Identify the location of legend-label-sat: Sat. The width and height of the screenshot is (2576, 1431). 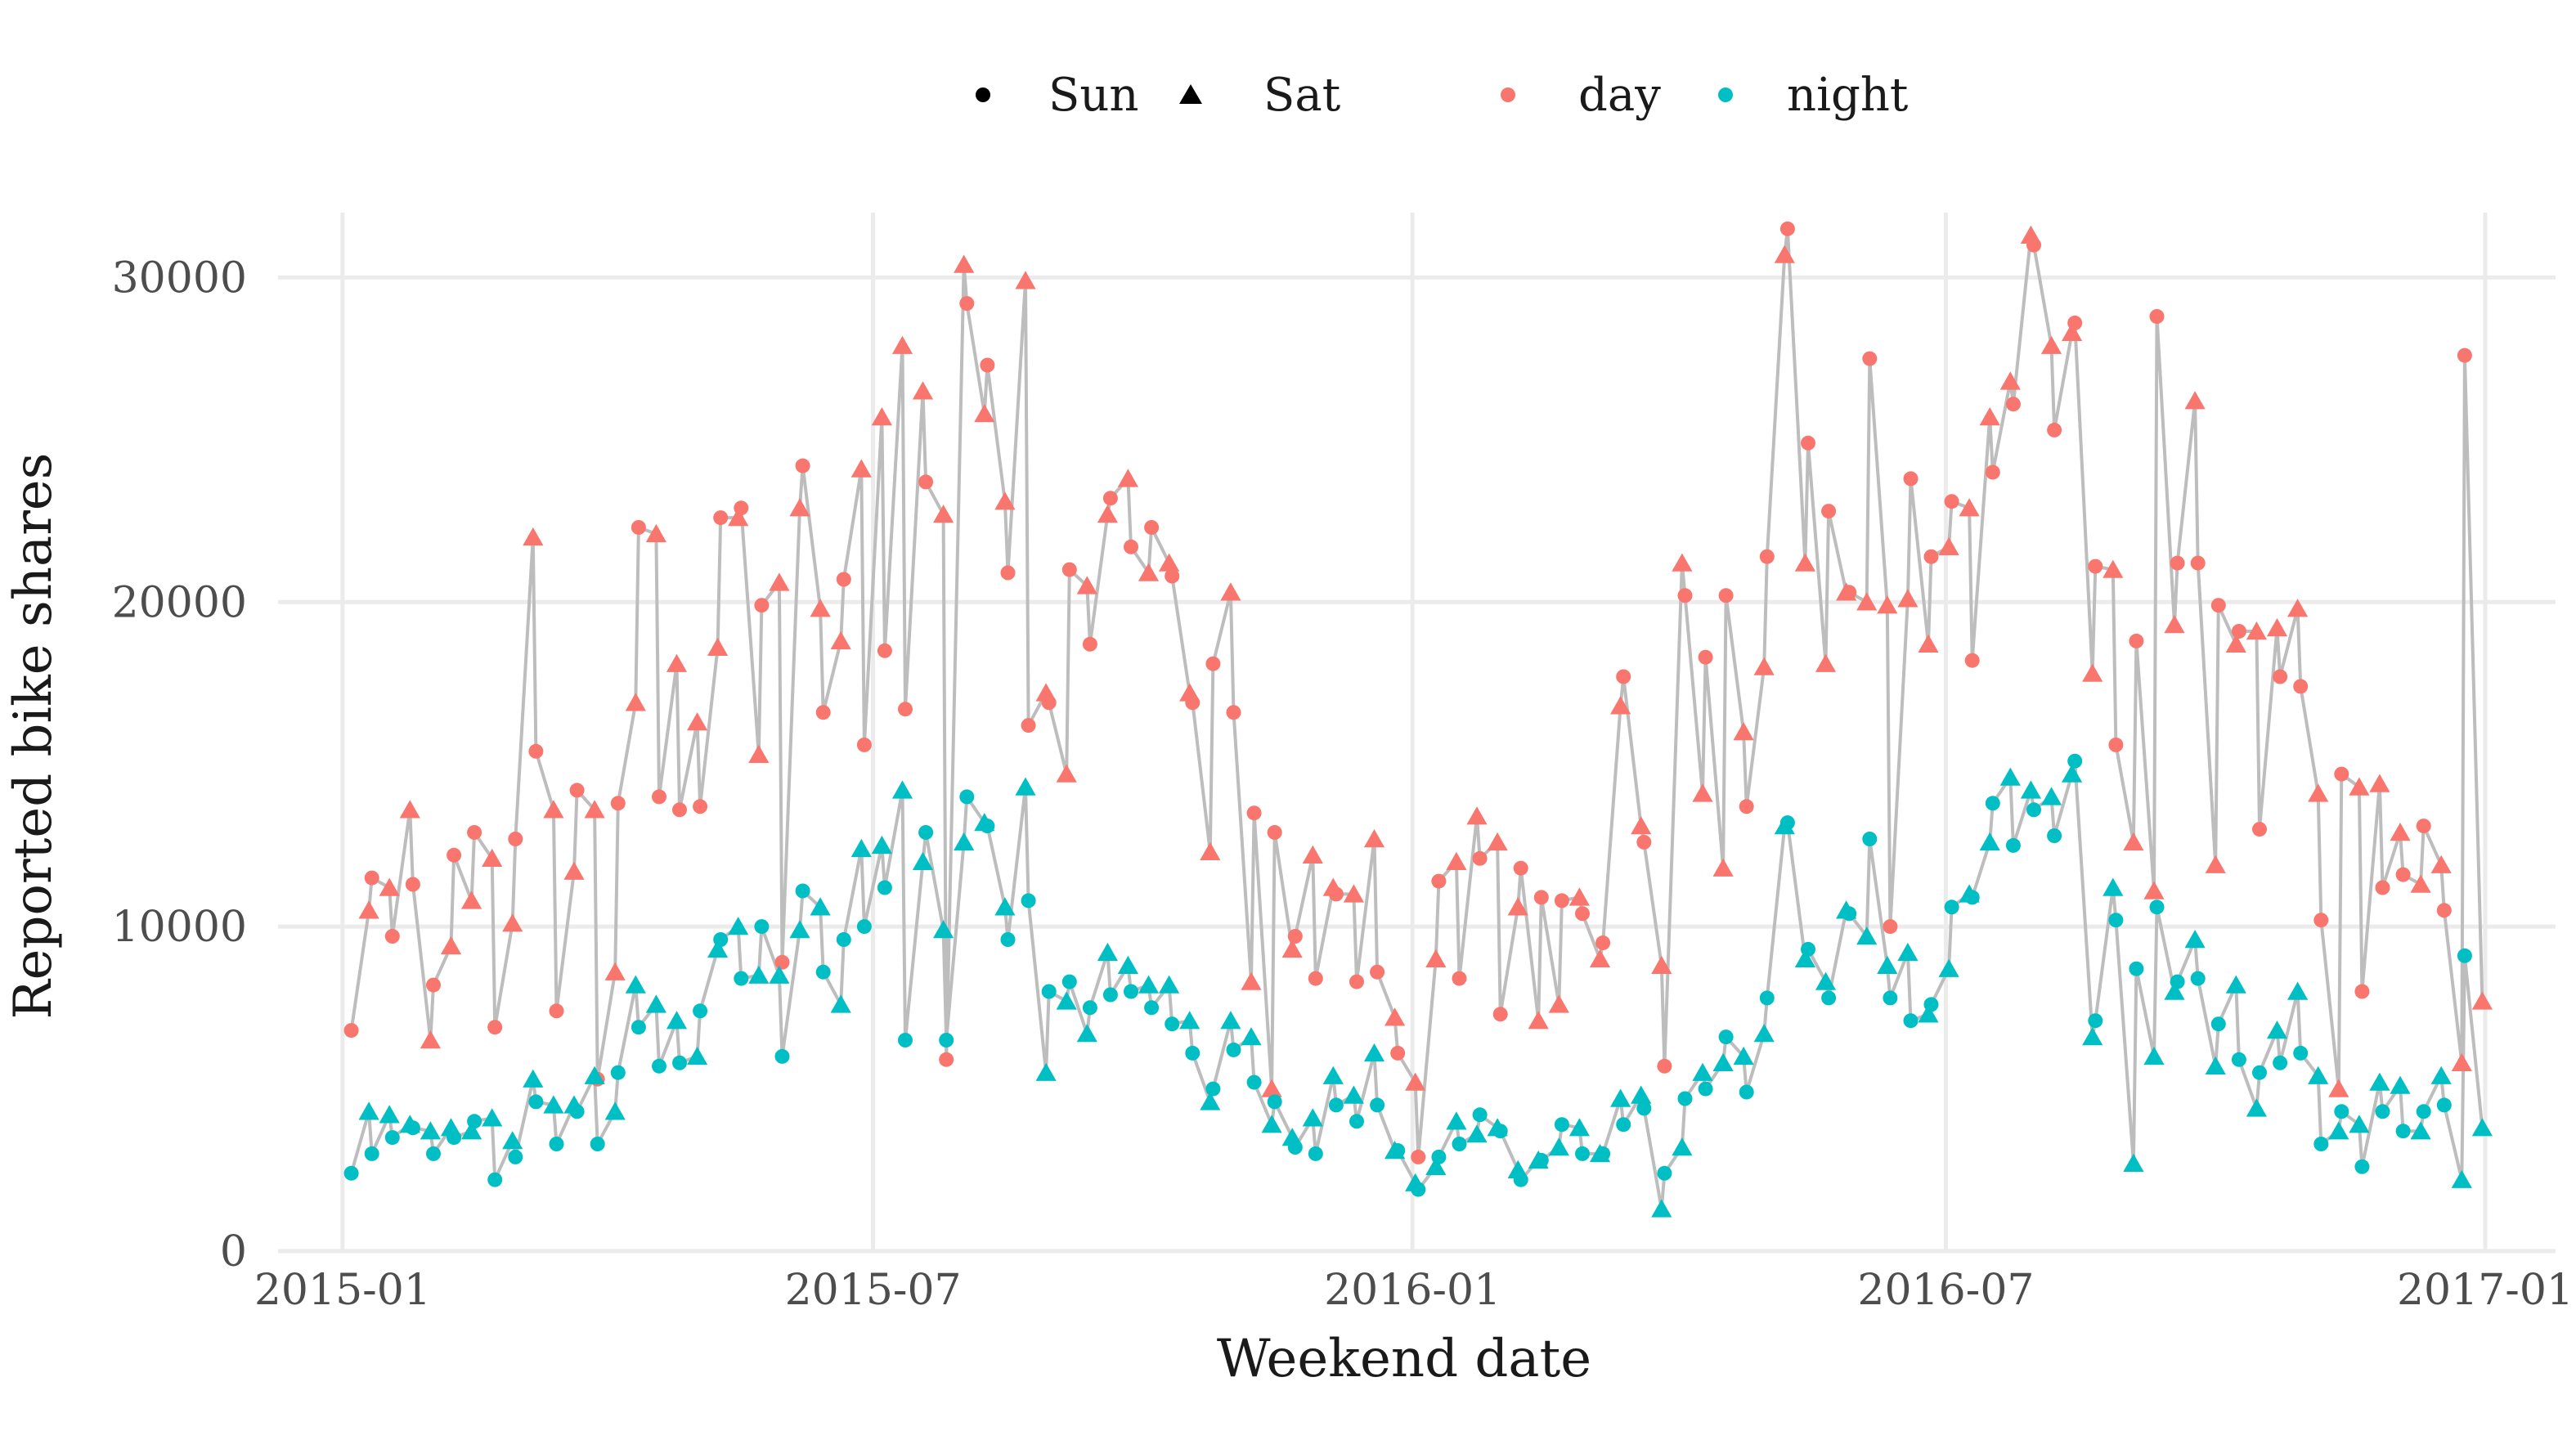
(1302, 95).